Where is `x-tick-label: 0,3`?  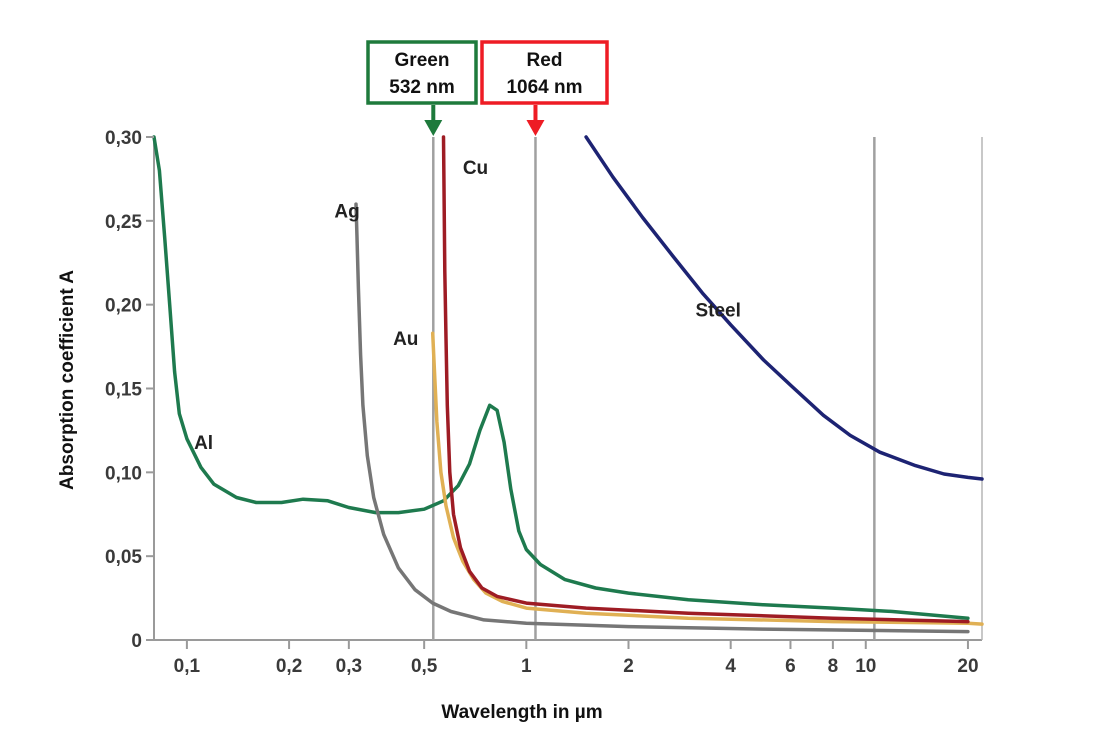
x-tick-label: 0,3 is located at coordinates (349, 666).